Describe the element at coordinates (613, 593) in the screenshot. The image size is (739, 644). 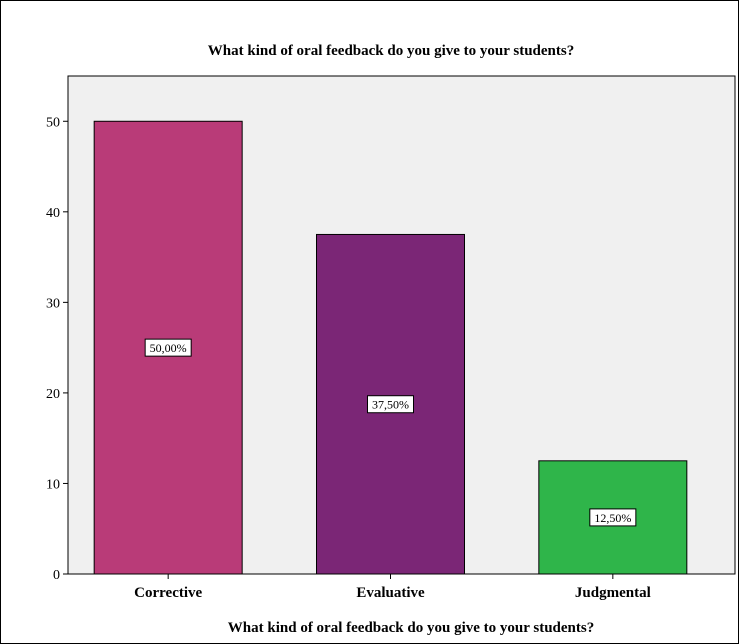
I see `x-tick-label: Judgmental` at that location.